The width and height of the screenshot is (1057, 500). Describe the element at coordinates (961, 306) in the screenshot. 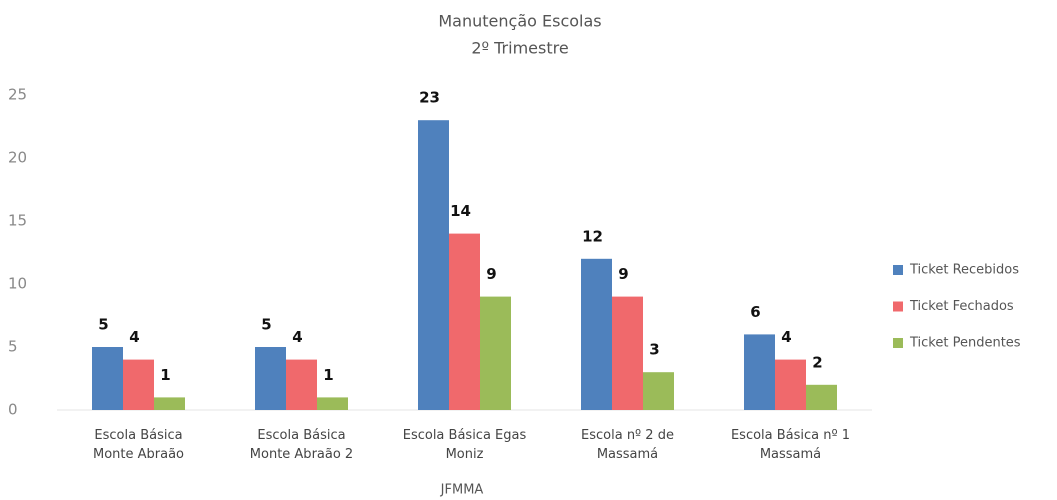

I see `legend-label: Ticket Fechados` at that location.